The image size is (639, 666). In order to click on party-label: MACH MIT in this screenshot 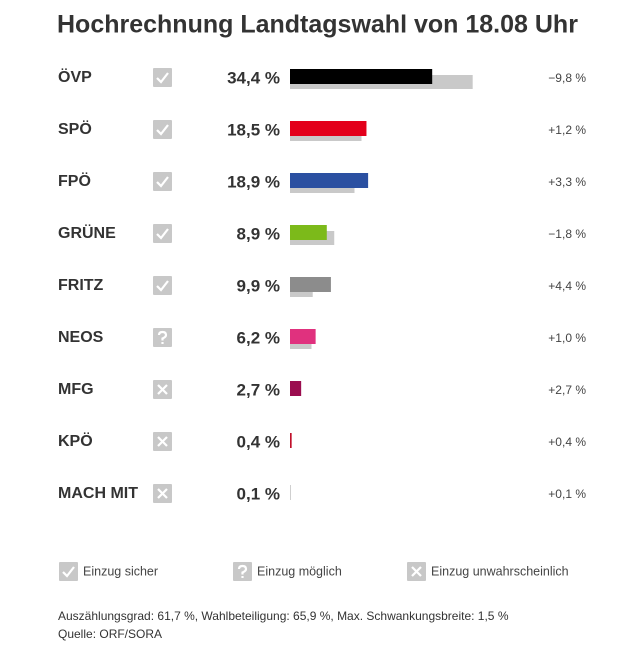, I will do `click(98, 493)`.